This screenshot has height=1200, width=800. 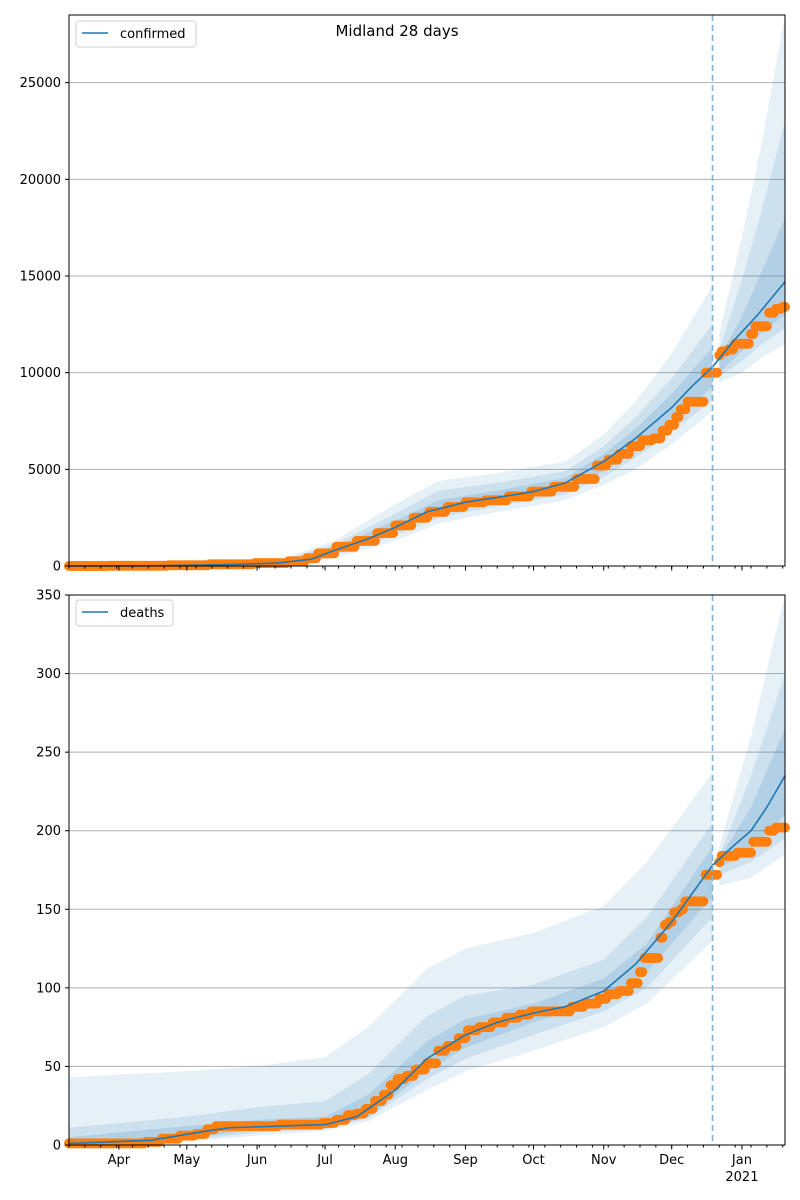 I want to click on x-tick-label: Dec, so click(x=671, y=1160).